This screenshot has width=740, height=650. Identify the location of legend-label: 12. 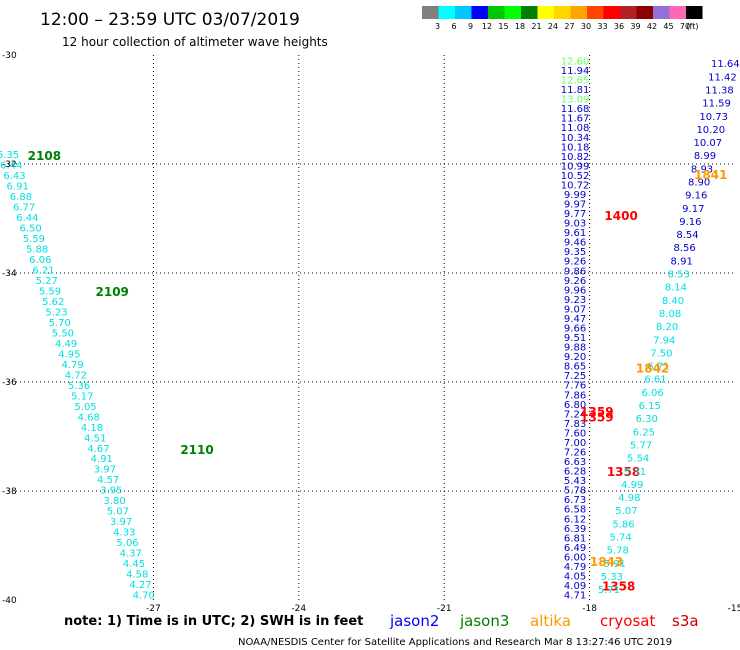
(487, 26).